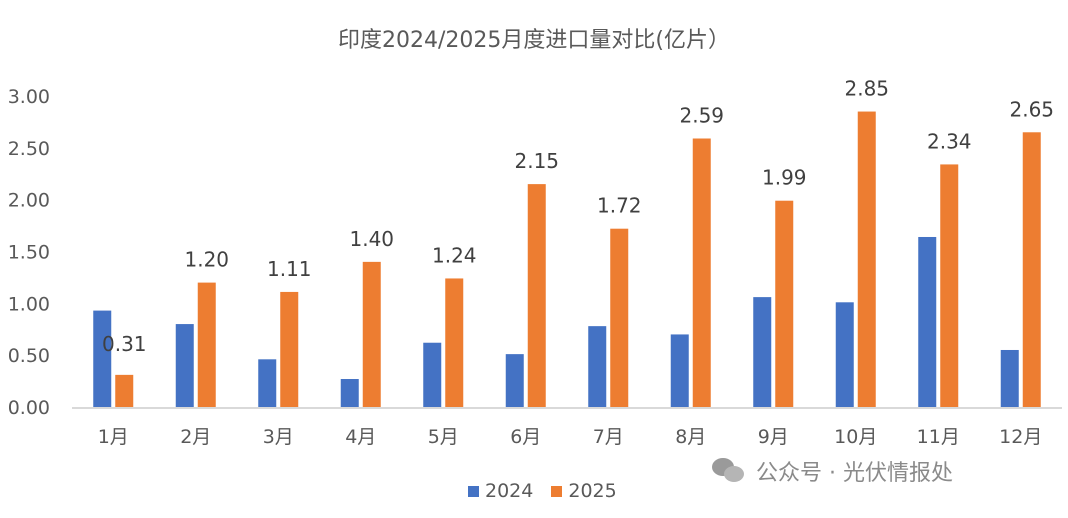 Image resolution: width=1068 pixels, height=518 pixels. I want to click on data-label: 2.34, so click(949, 141).